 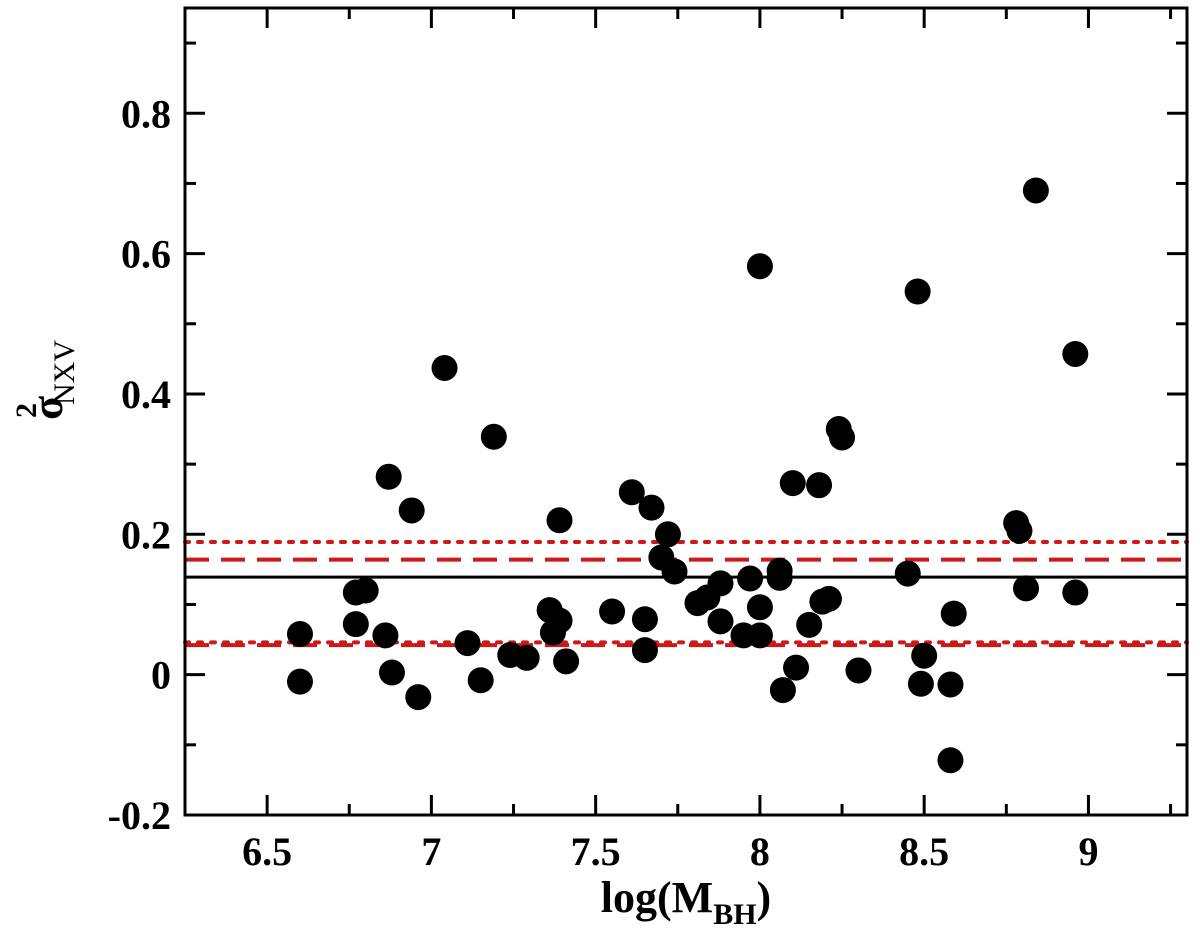 What do you see at coordinates (26, 410) in the screenshot?
I see `y-axis-title-sup: 2` at bounding box center [26, 410].